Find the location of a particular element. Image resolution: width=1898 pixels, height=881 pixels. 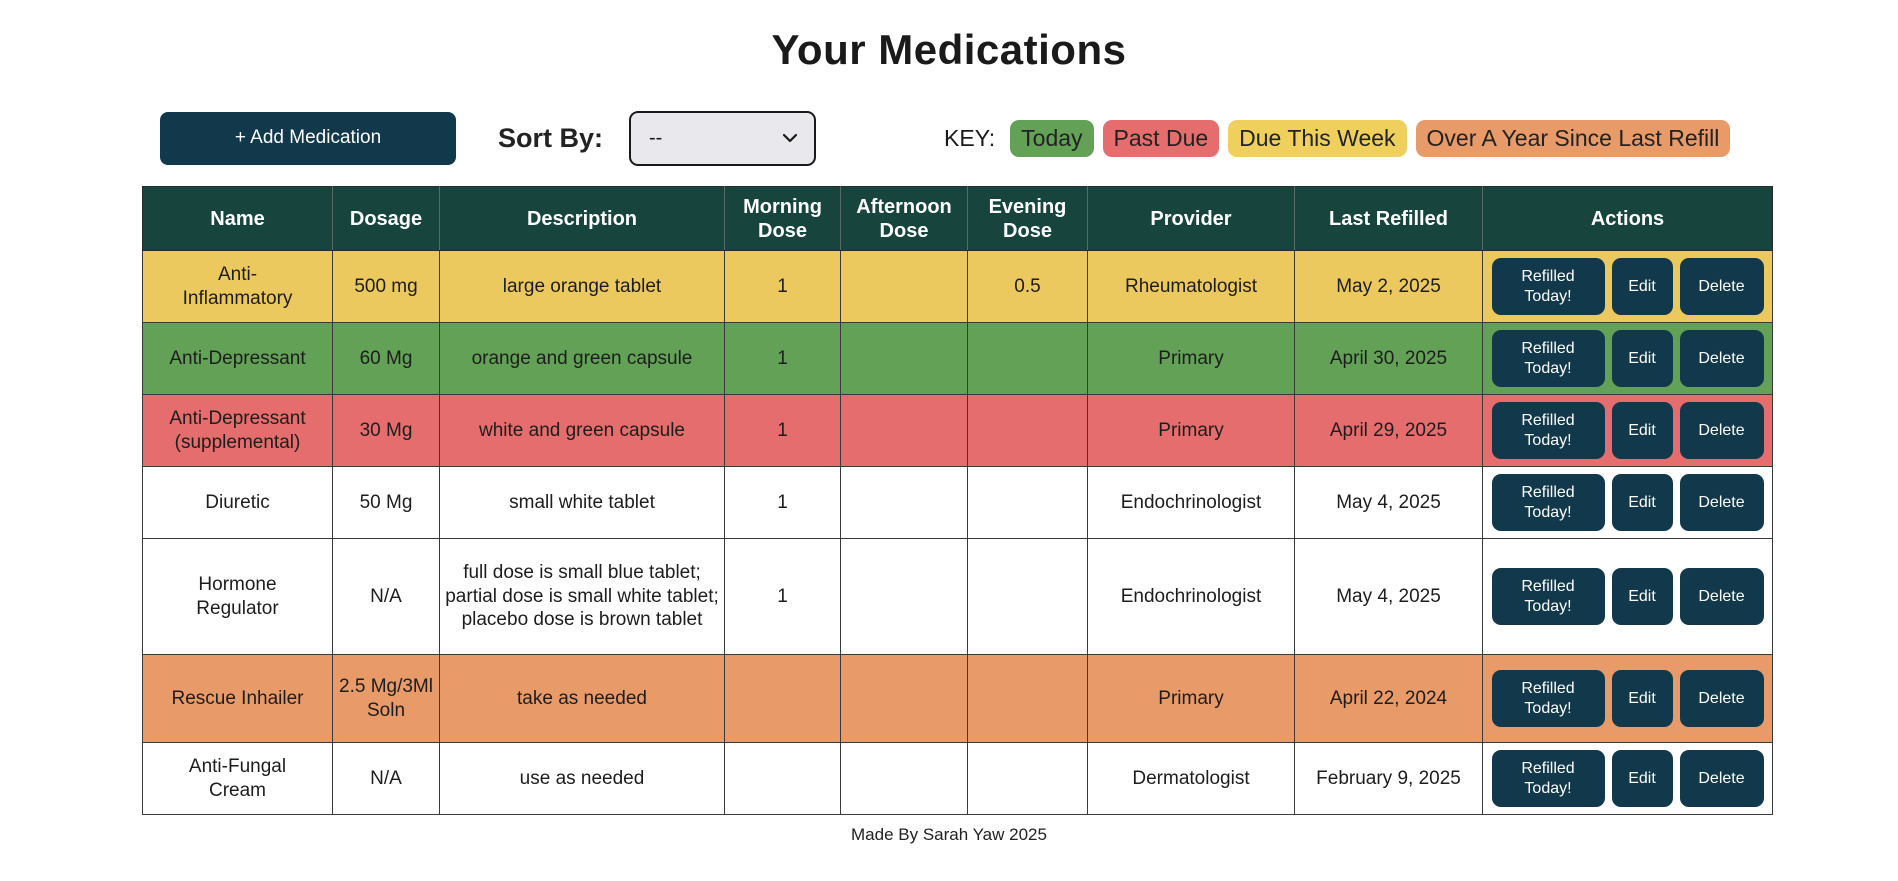

key-label: KEY: is located at coordinates (970, 137).